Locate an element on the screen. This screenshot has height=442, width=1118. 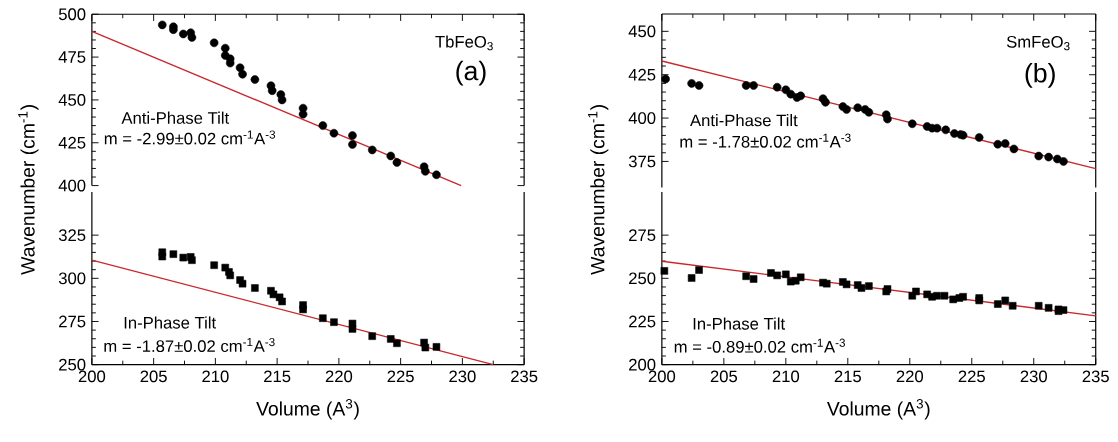
annotation: (a) is located at coordinates (471, 73).